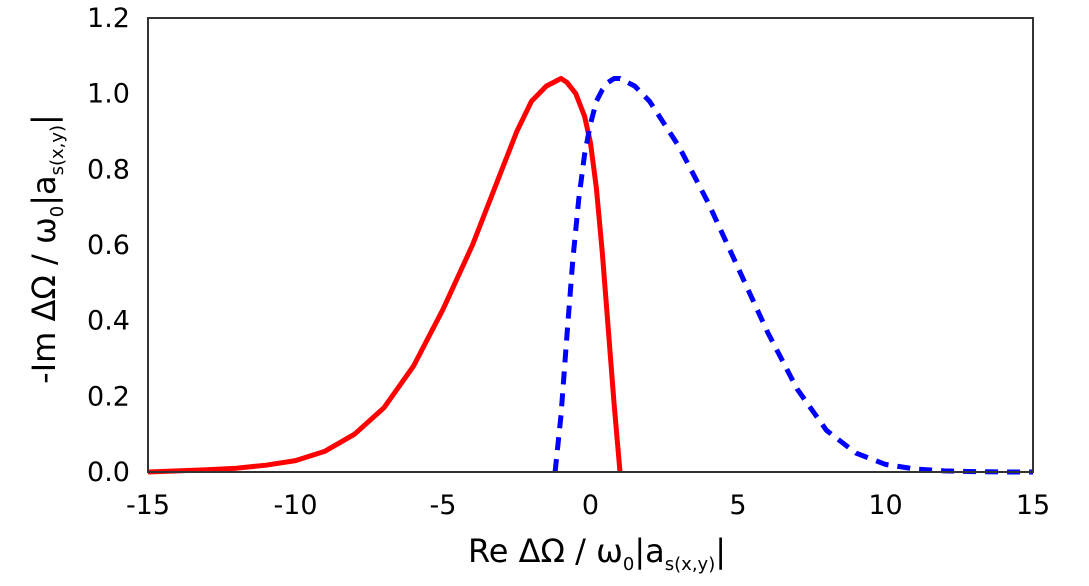 The image size is (1089, 586). Describe the element at coordinates (295, 505) in the screenshot. I see `x-tick-label: -10` at that location.